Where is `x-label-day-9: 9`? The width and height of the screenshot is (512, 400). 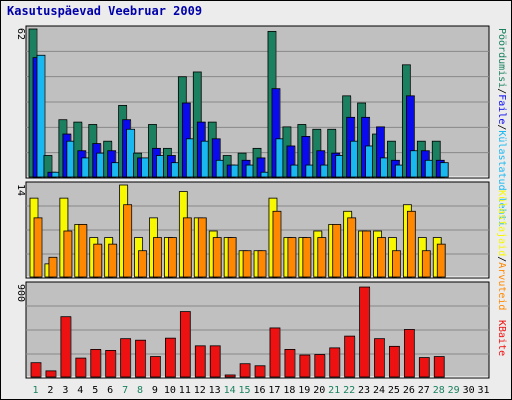
x-label-day-9: 9 is located at coordinates (155, 390).